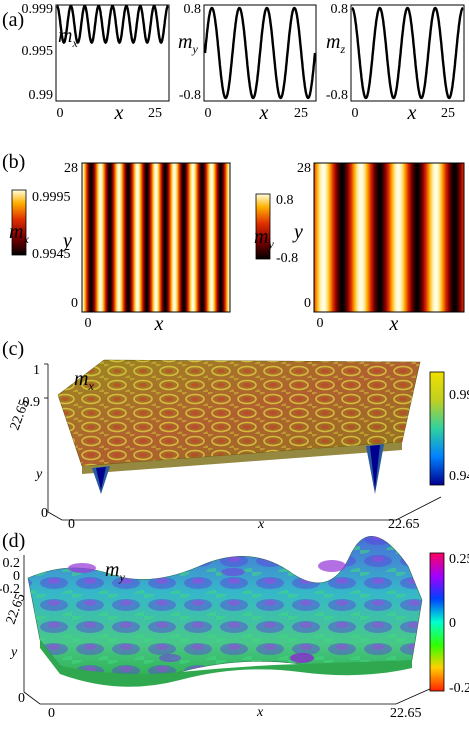 This screenshot has width=469, height=729. Describe the element at coordinates (247, 63) in the screenshot. I see `plot-a-my: 0.8 -0.8 my 0 25 x` at that location.